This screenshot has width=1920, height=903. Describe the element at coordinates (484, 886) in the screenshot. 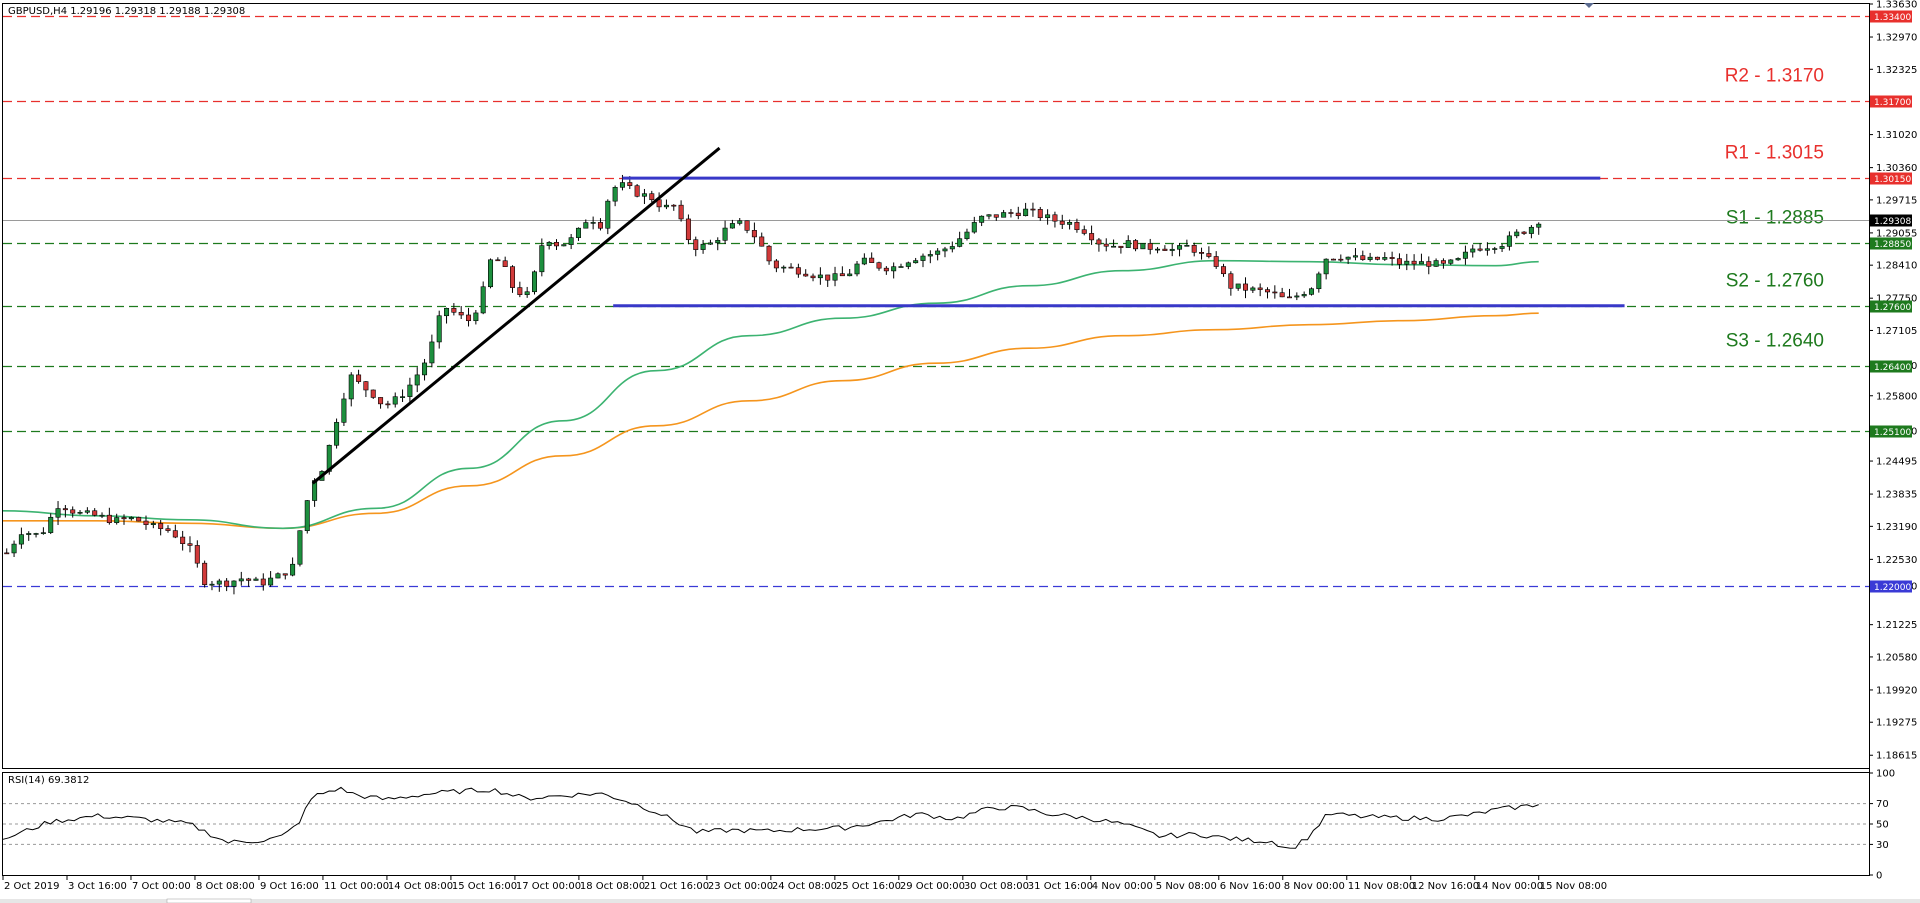

I see `time-tick-label: 15 Oct 16:00` at that location.